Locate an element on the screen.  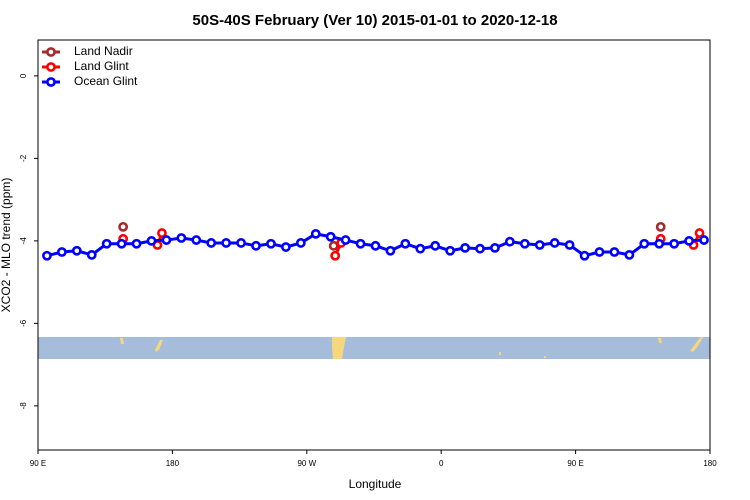
x-axis-label: Longitude is located at coordinates (375, 484).